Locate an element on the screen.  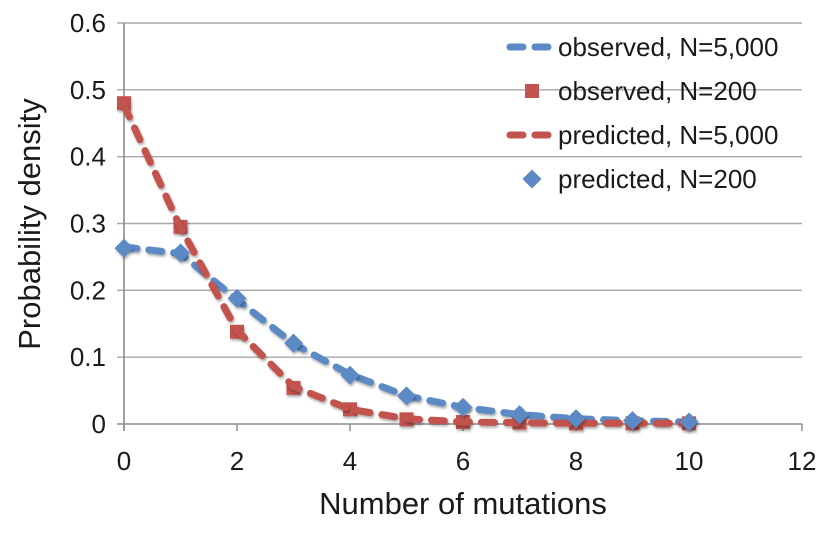
legend-swatch-observed-n200-marker is located at coordinates (532, 91).